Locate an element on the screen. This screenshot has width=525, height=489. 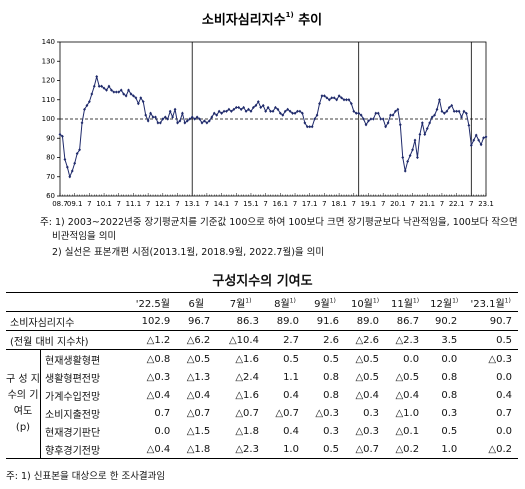
cell: 0.3 is located at coordinates (371, 413).